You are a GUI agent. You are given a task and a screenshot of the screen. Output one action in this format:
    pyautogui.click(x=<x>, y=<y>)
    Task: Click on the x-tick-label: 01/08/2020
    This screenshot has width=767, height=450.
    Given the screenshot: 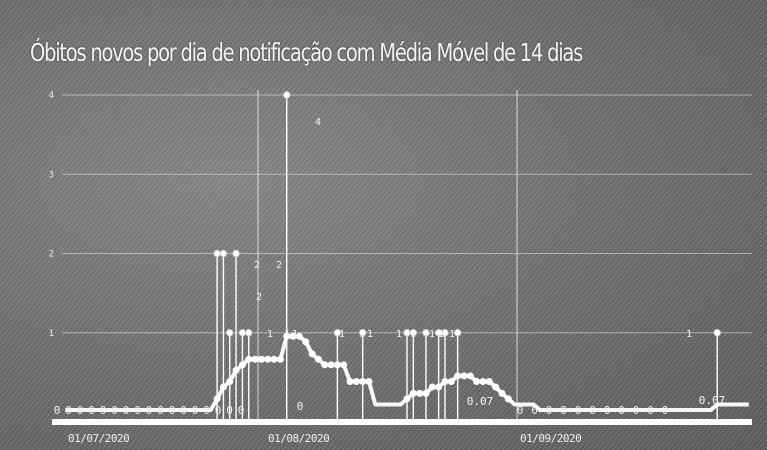 What is the action you would take?
    pyautogui.click(x=298, y=438)
    